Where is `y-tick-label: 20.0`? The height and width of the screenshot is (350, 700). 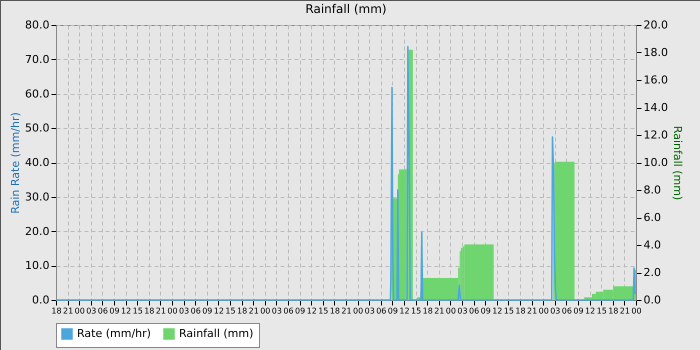
y-tick-label: 20.0 is located at coordinates (37, 231).